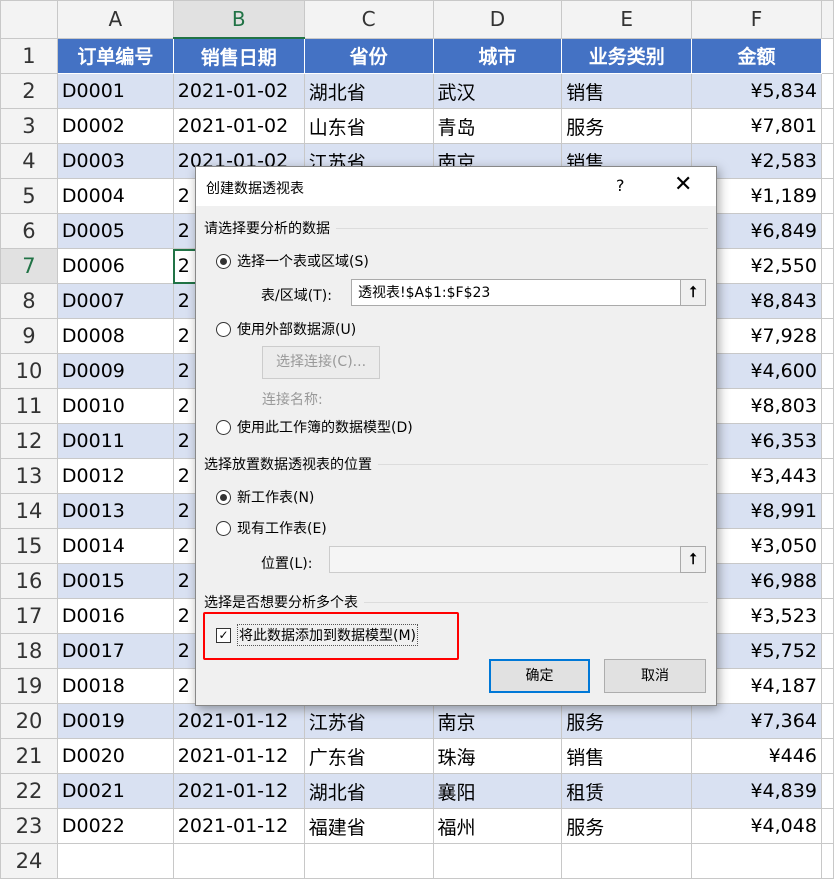 This screenshot has height=880, width=834. Describe the element at coordinates (29, 301) in the screenshot. I see `row-header-8: 8` at that location.